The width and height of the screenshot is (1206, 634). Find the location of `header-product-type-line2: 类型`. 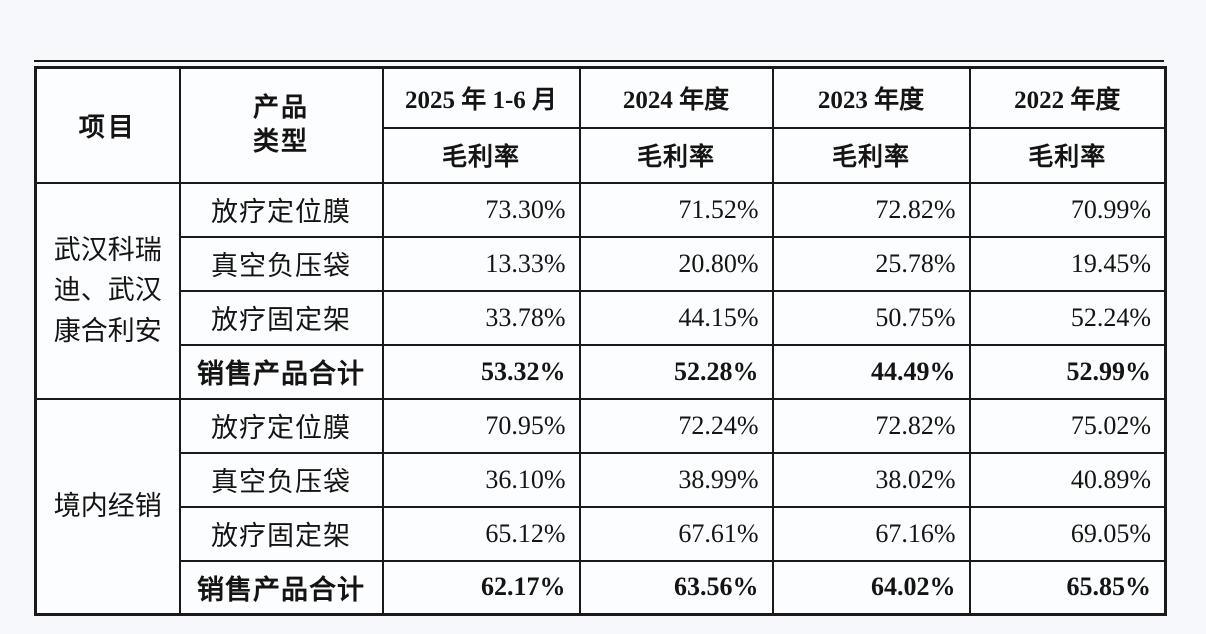

header-product-type-line2: 类型 is located at coordinates (280, 142).